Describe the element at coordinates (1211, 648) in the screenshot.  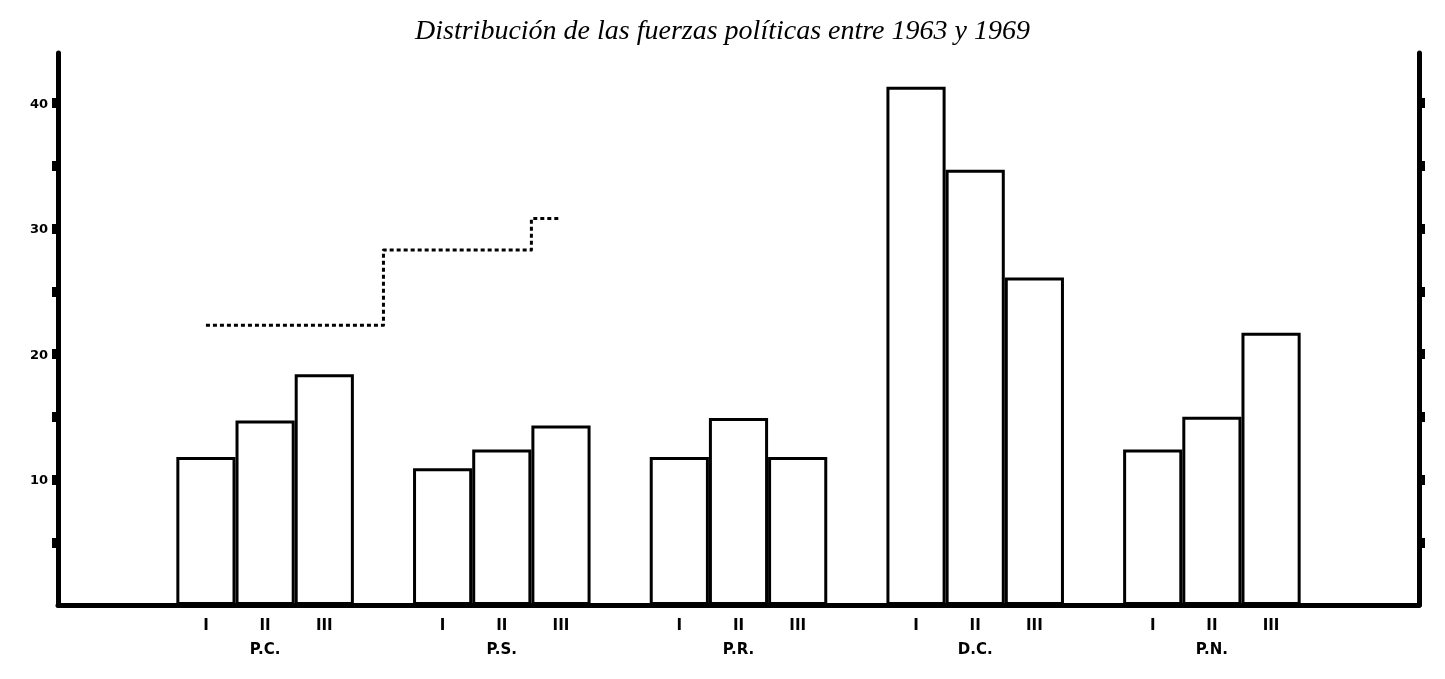
I see `text: P.N.` at that location.